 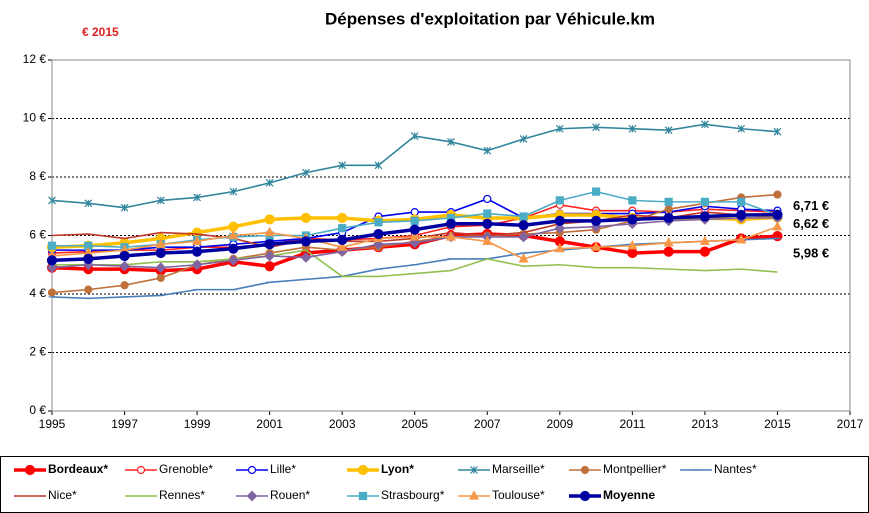 What do you see at coordinates (124, 424) in the screenshot?
I see `x-tick-label: 1997` at bounding box center [124, 424].